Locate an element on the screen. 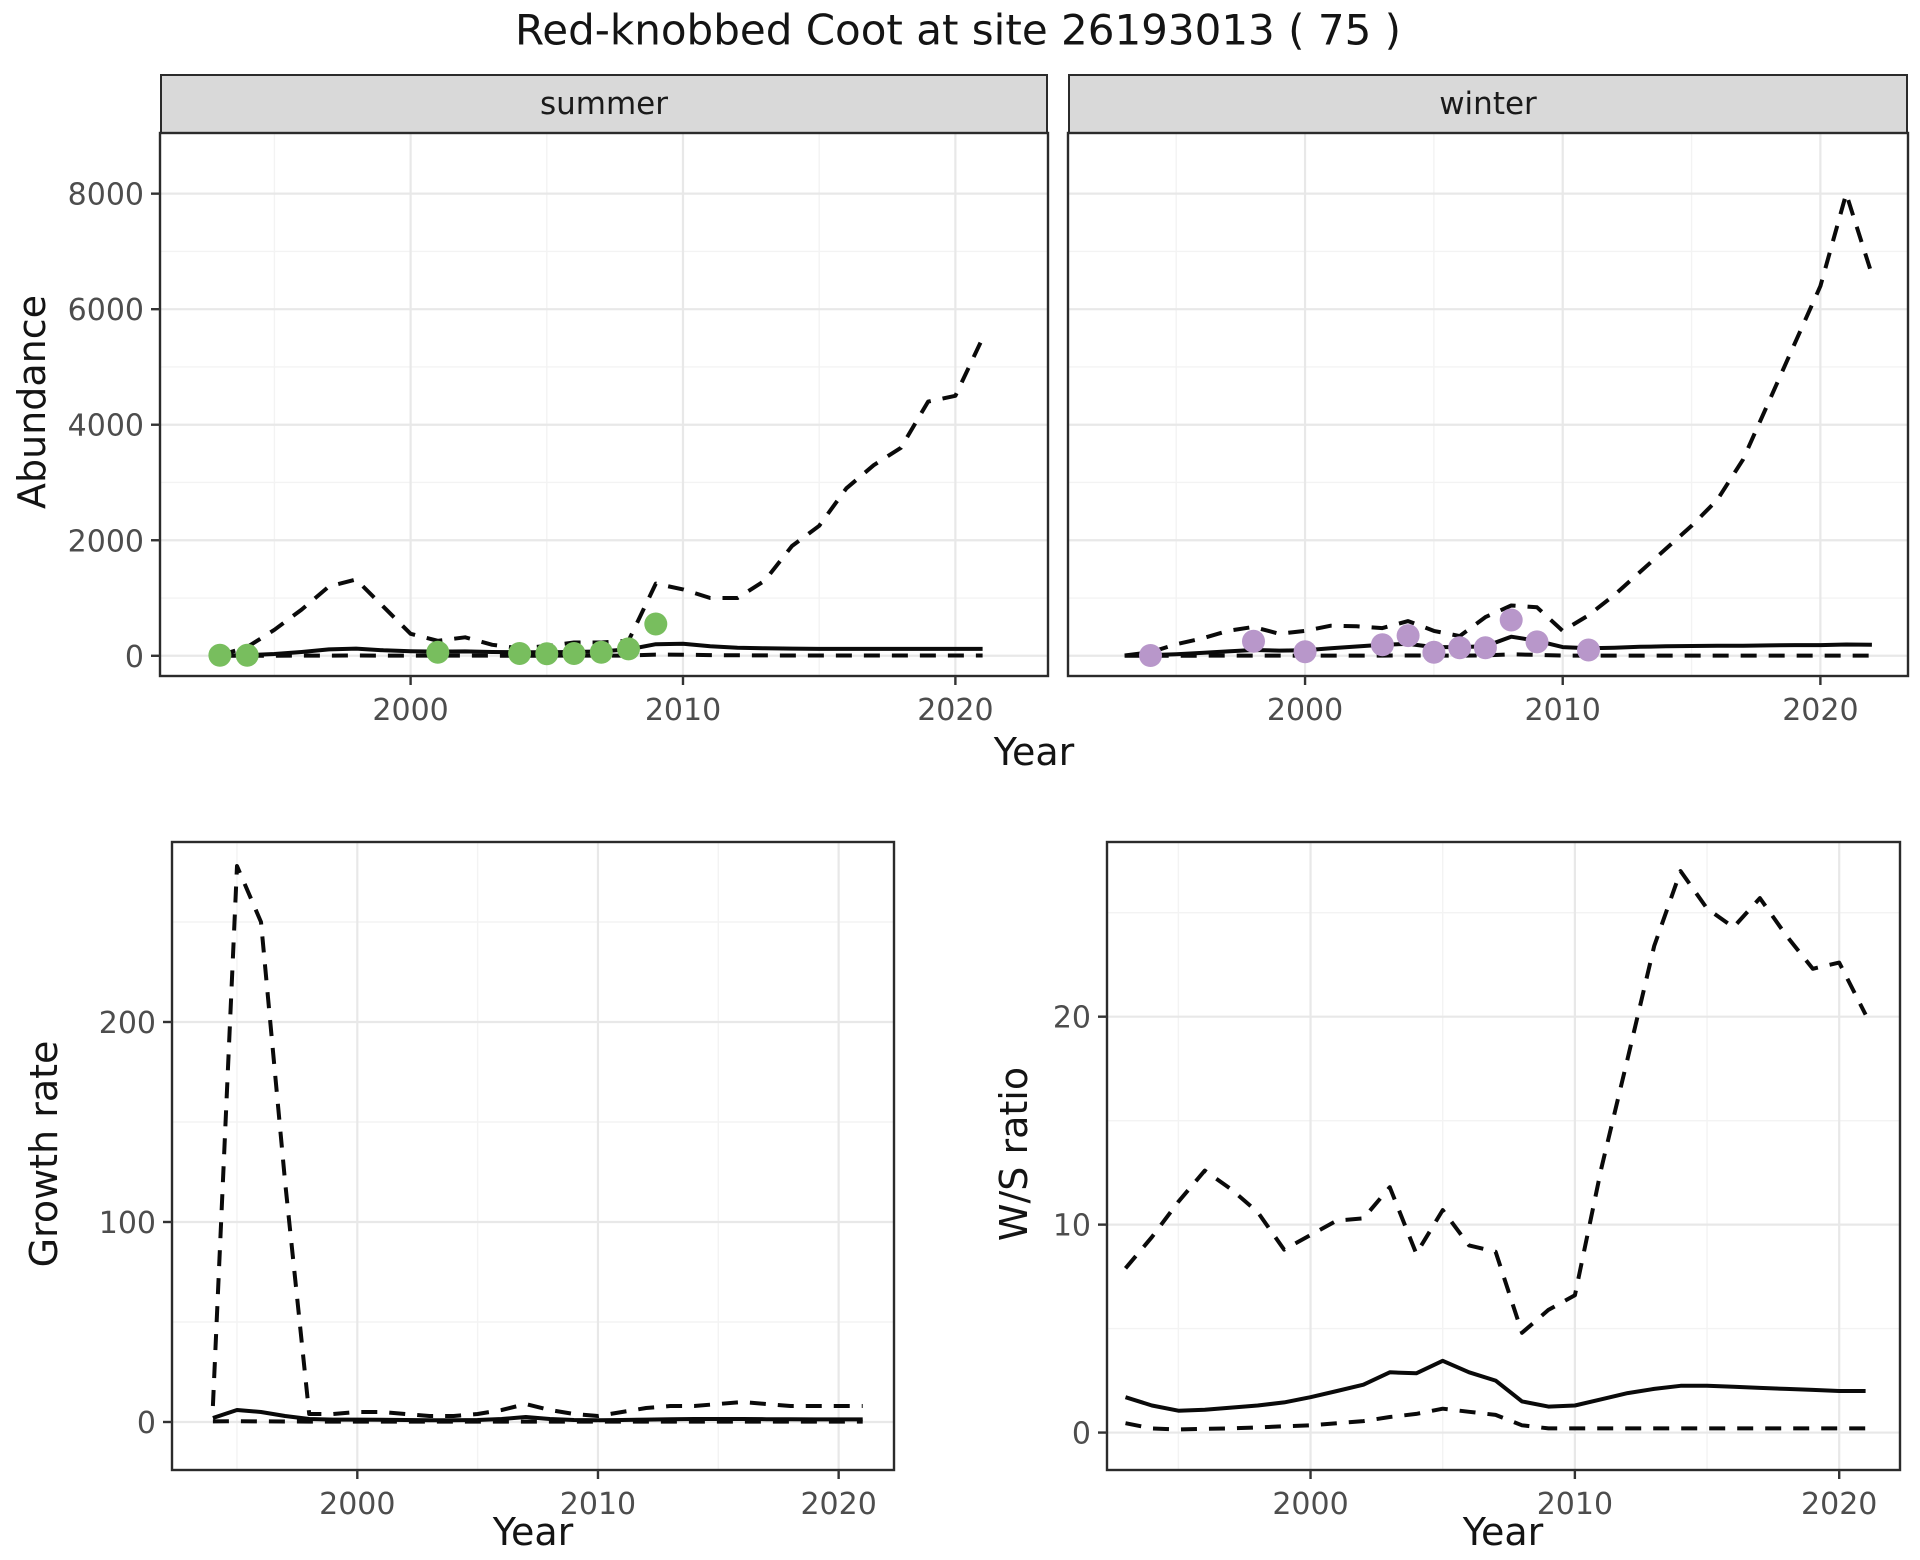 The height and width of the screenshot is (1560, 1920). abundance-summer-lower_95ci-line is located at coordinates (601, 655).